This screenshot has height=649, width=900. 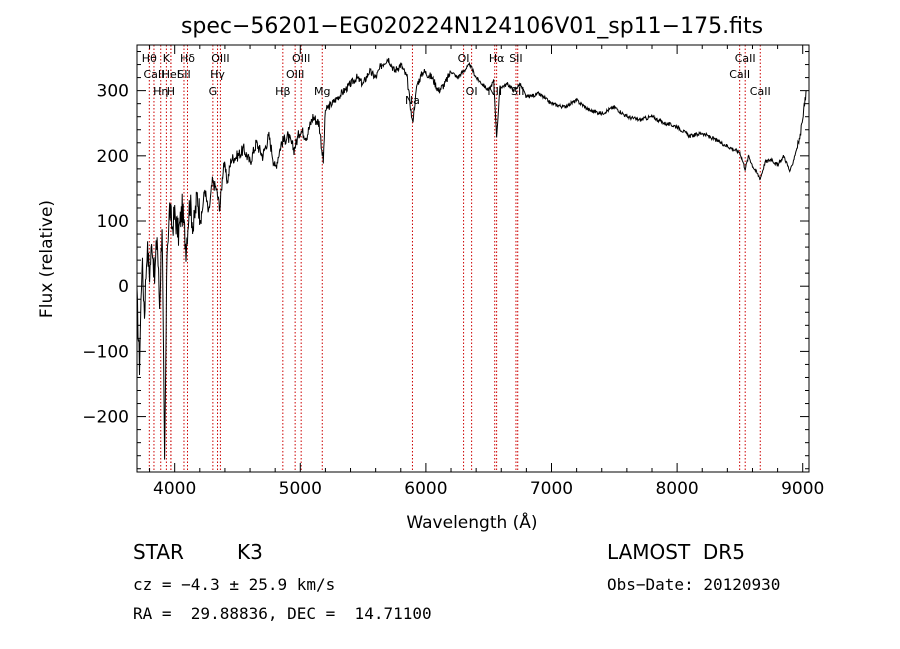 What do you see at coordinates (802, 489) in the screenshot?
I see `x-tick-label-5: 9000` at bounding box center [802, 489].